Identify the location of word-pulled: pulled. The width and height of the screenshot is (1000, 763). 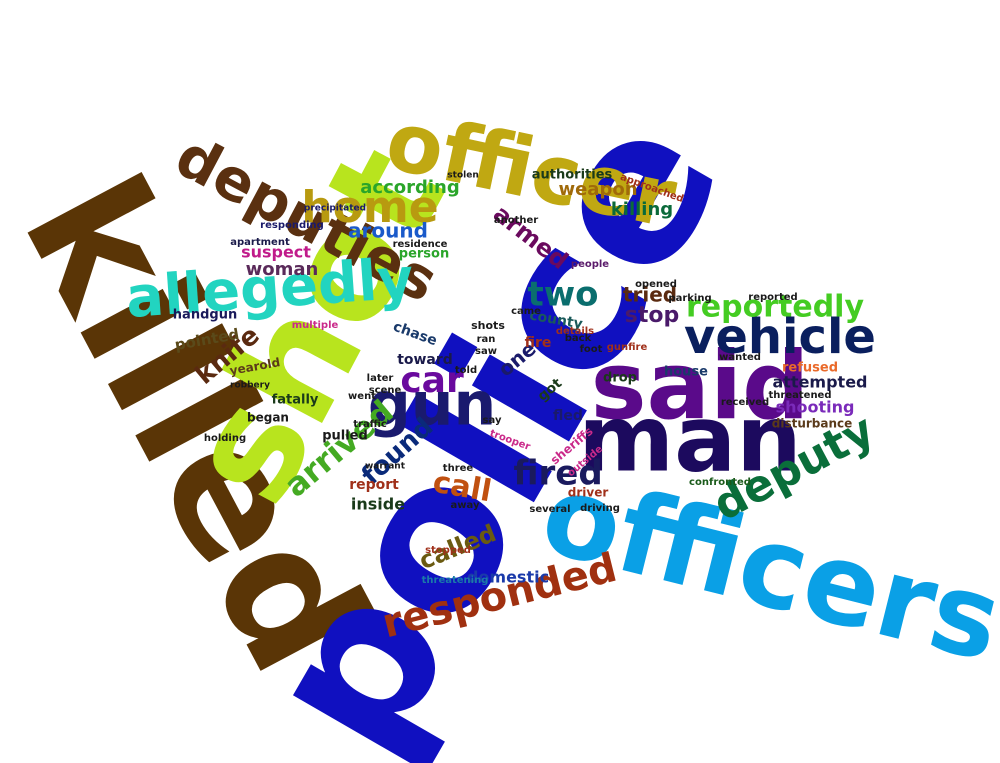
(345, 436).